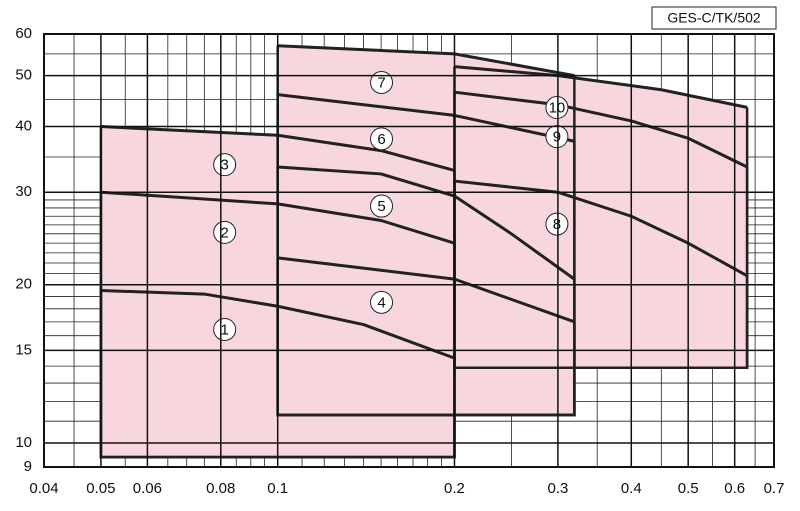  What do you see at coordinates (147, 488) in the screenshot?
I see `x-tick-label: 0.06` at bounding box center [147, 488].